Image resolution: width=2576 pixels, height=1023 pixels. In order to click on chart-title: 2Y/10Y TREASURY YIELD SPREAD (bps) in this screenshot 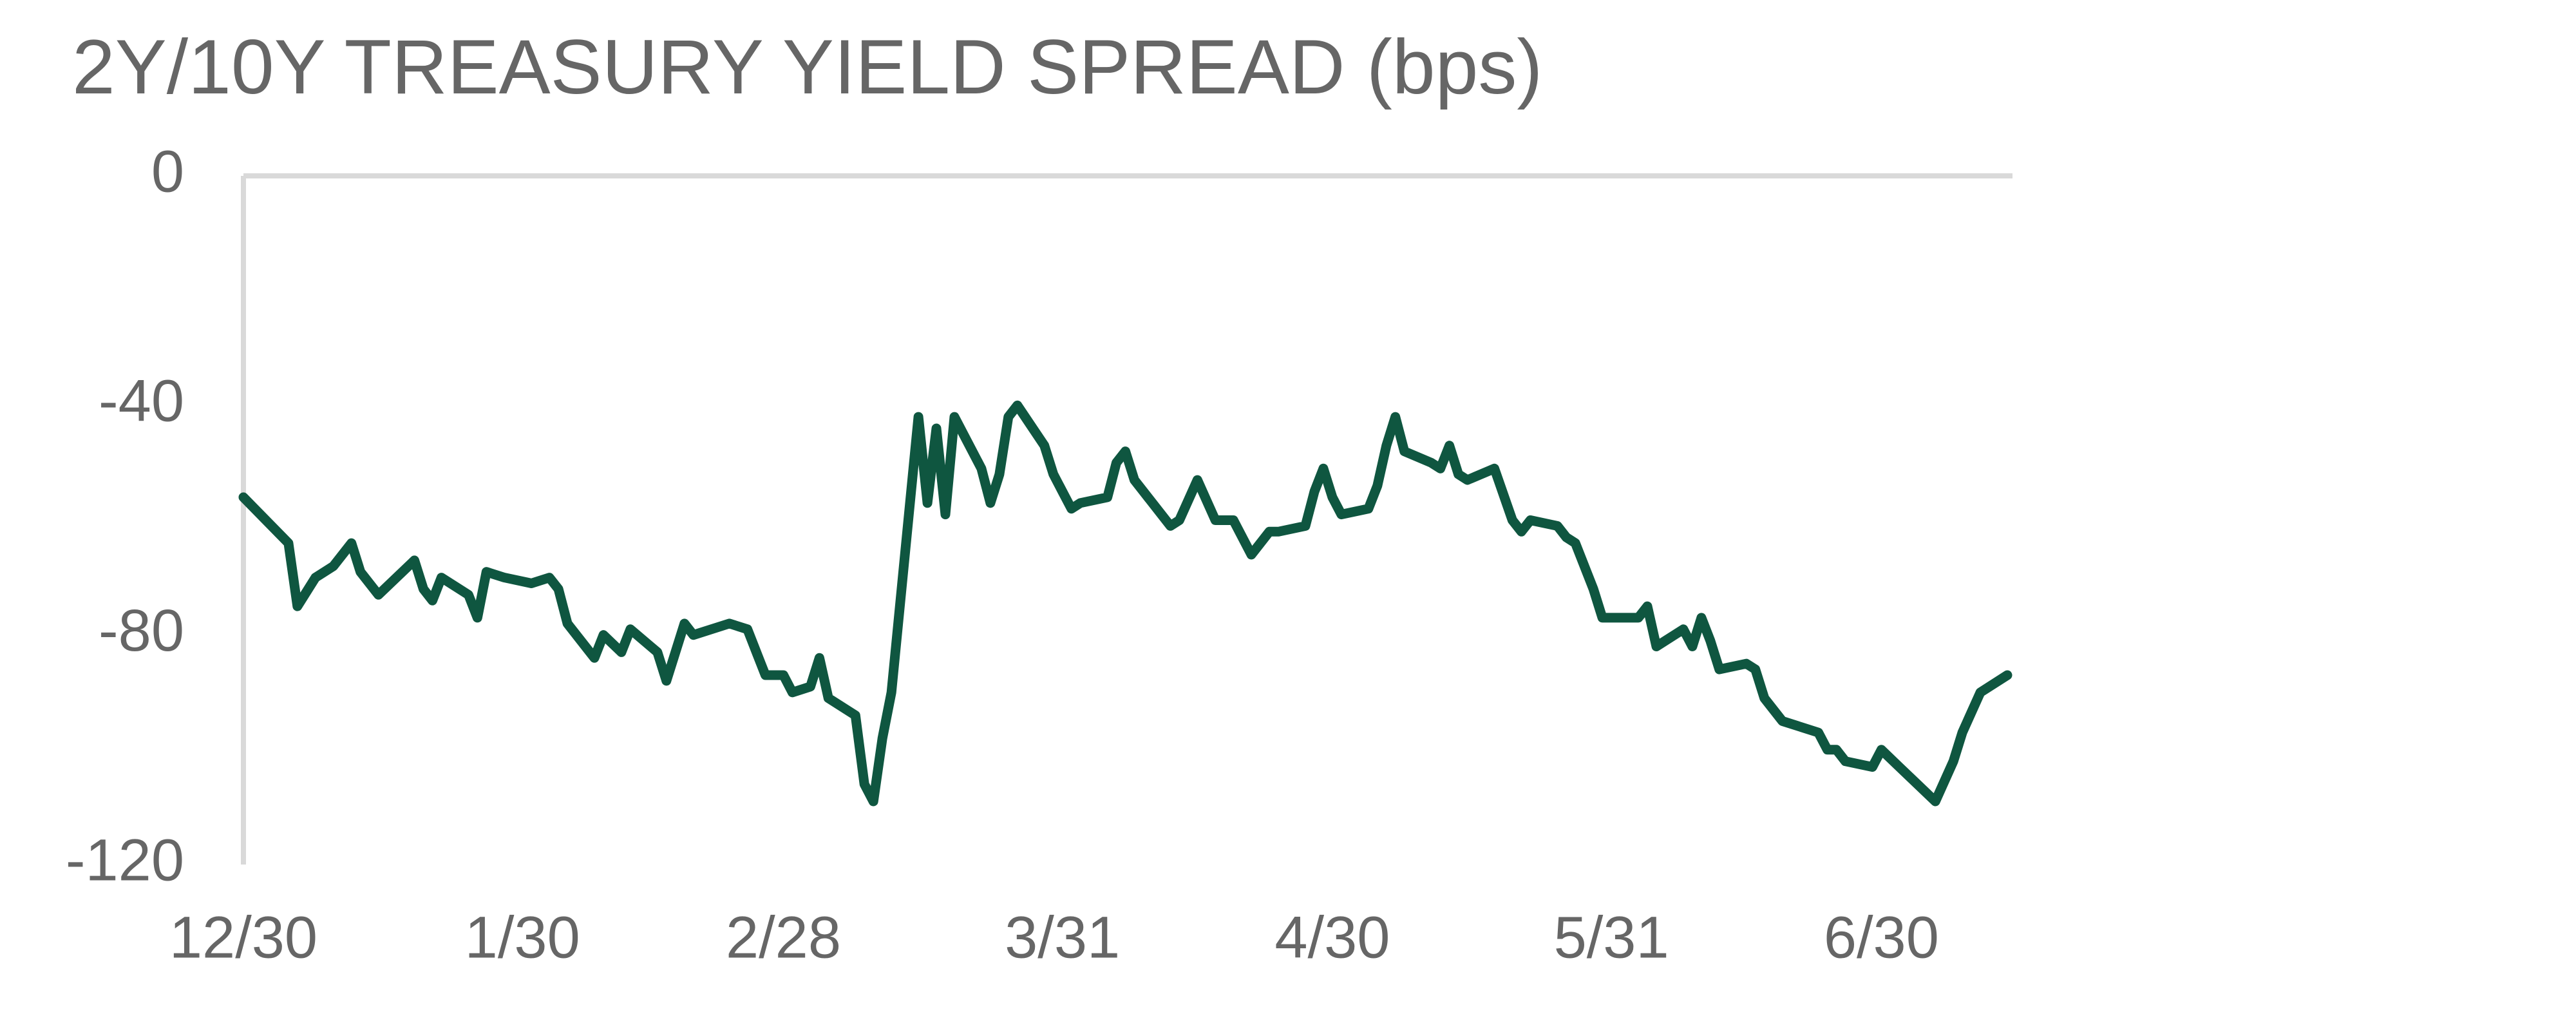, I will do `click(807, 67)`.